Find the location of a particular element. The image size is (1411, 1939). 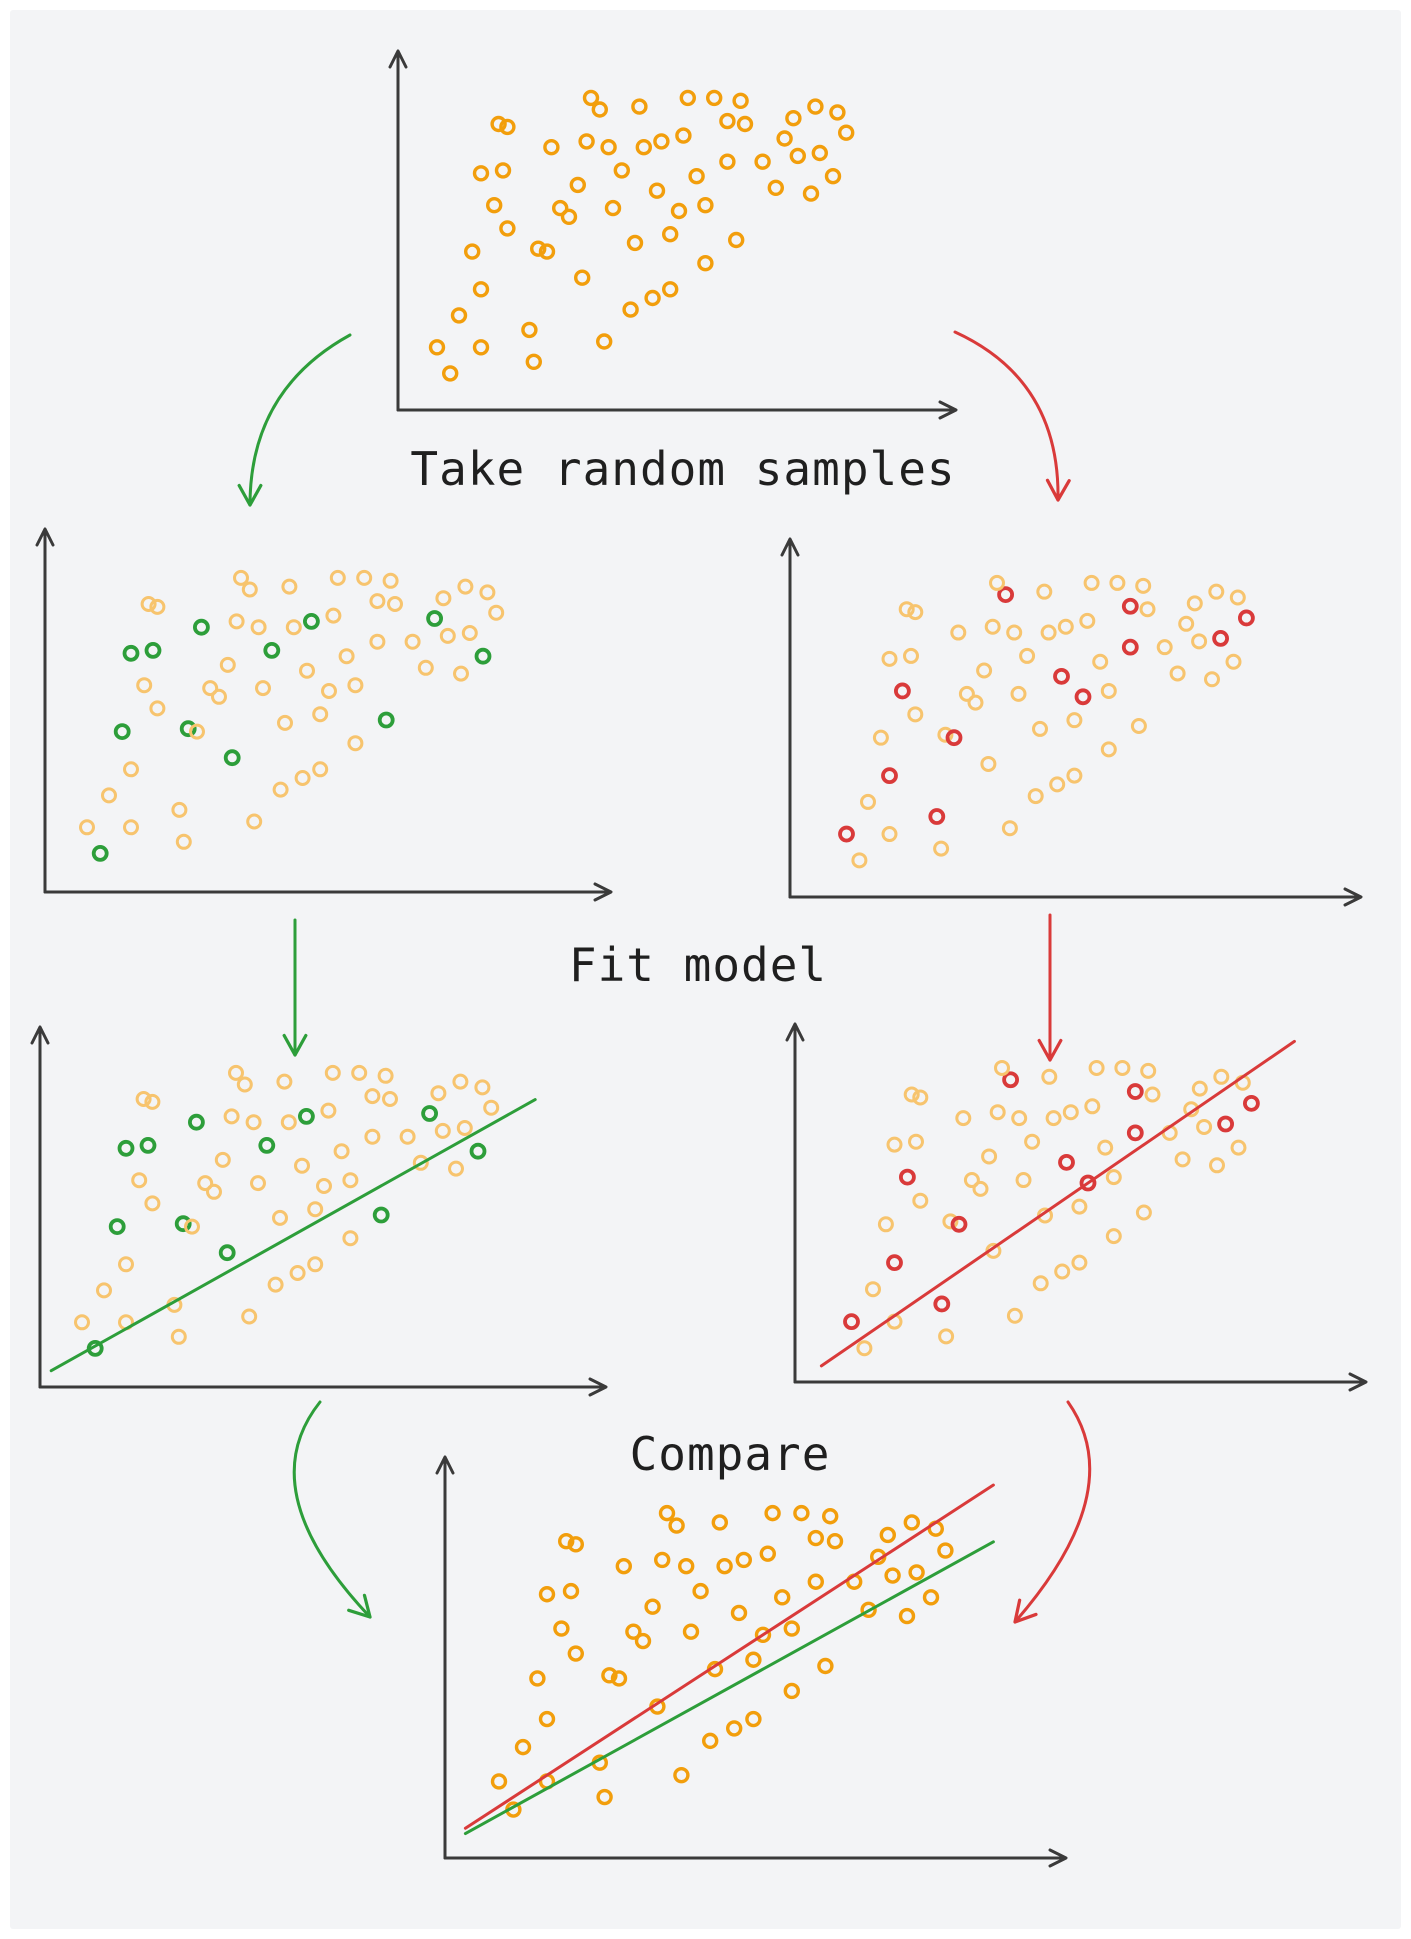

panel-fit-red is located at coordinates (1076, 1207).